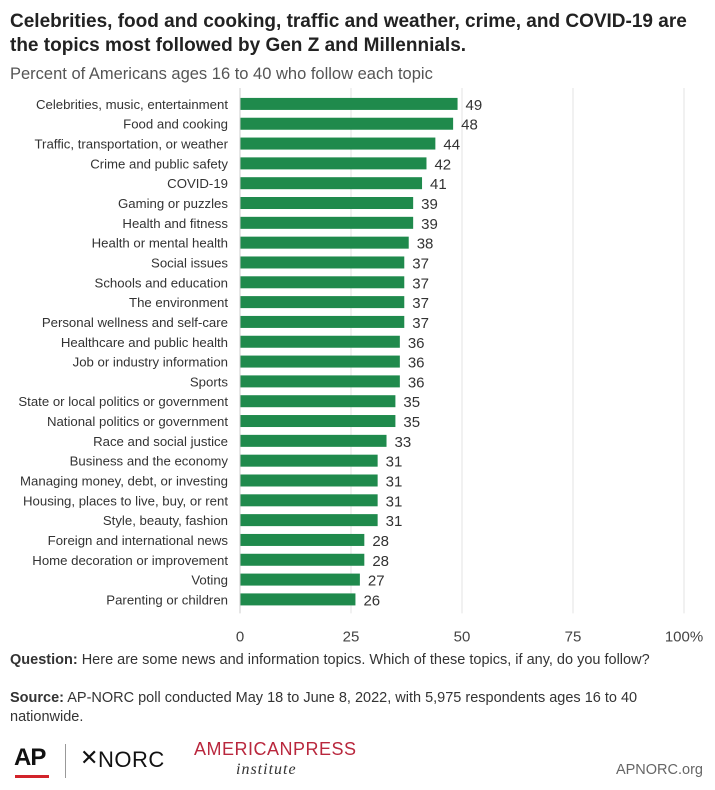 This screenshot has width=715, height=790. Describe the element at coordinates (442, 164) in the screenshot. I see `value-label: 42` at that location.